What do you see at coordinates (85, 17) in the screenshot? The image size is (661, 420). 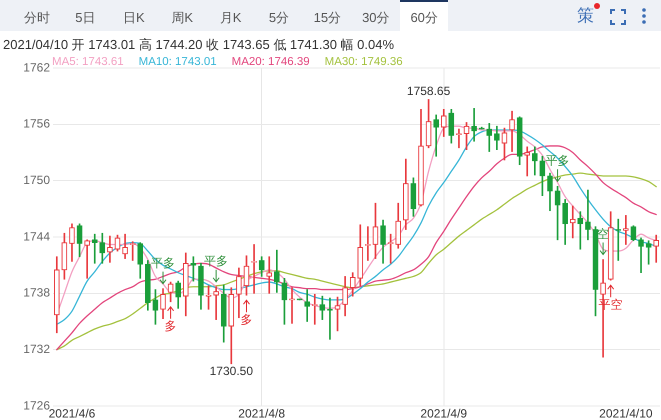 I see `tab-label: 5日` at bounding box center [85, 17].